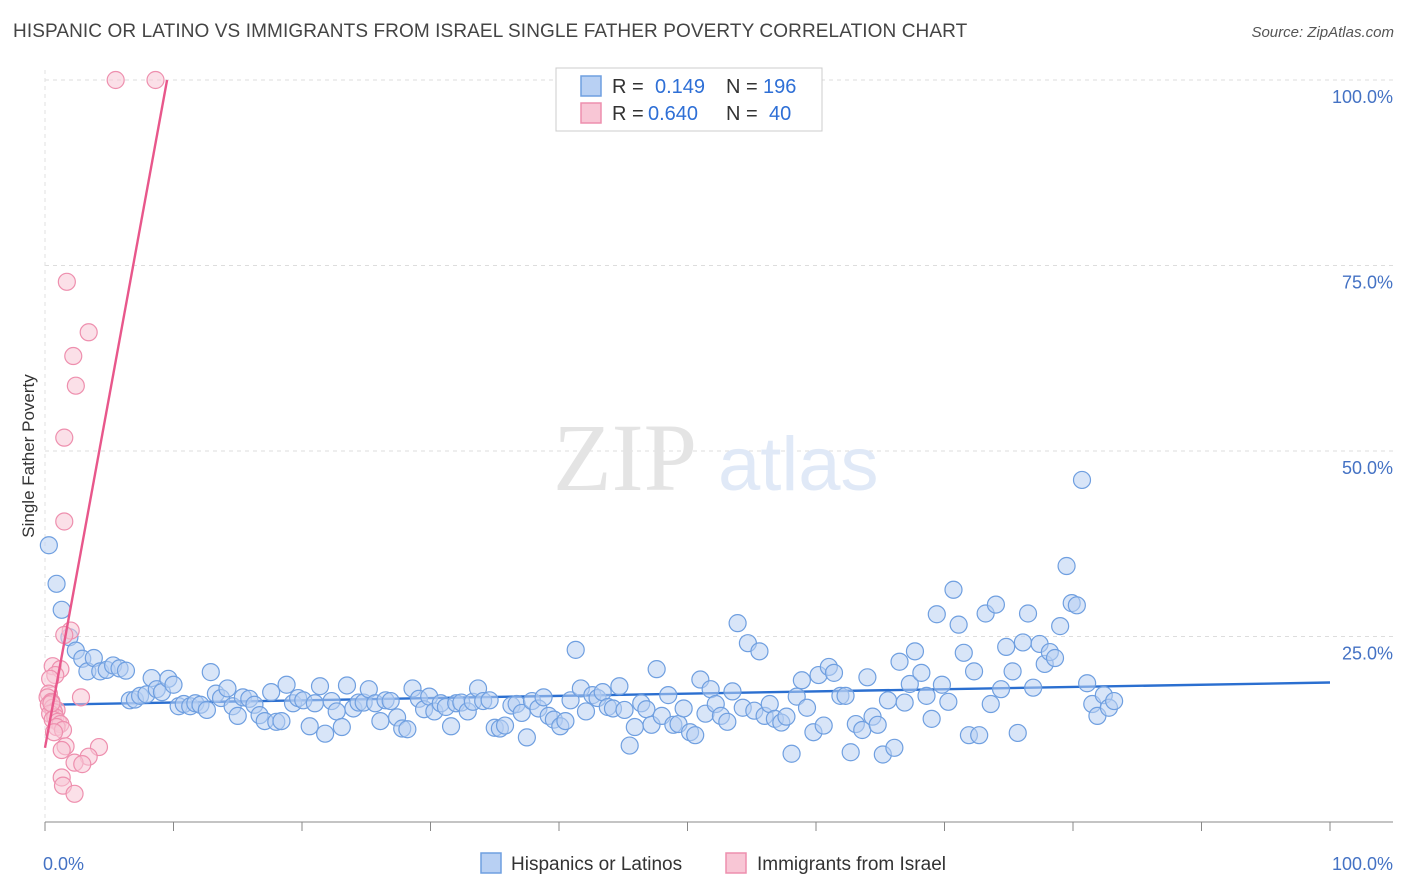  What do you see at coordinates (1362, 97) in the screenshot?
I see `y-tick-label: 100.0%` at bounding box center [1362, 97].